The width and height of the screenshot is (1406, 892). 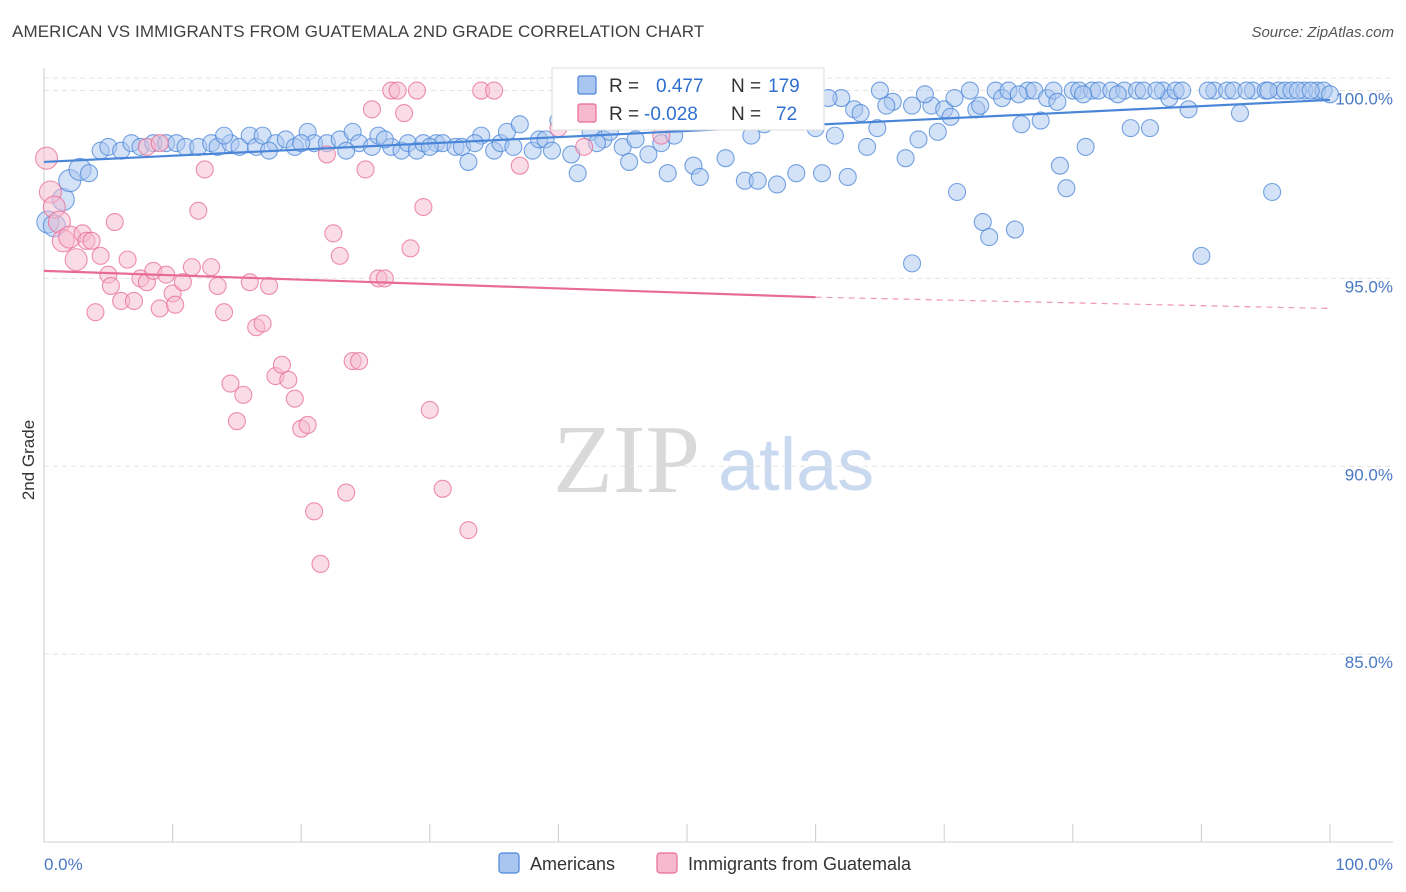 I want to click on x-tick-right: 100.0%, so click(x=1364, y=864).